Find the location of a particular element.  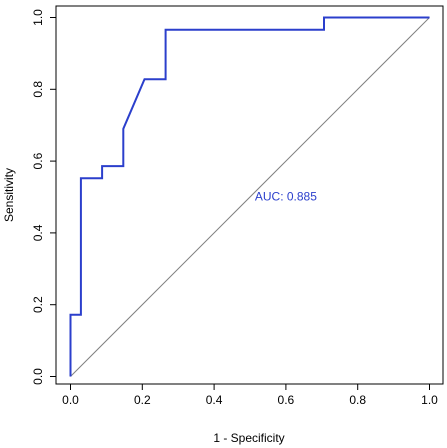

y-axis-title: Sensitivity is located at coordinates (9, 195).